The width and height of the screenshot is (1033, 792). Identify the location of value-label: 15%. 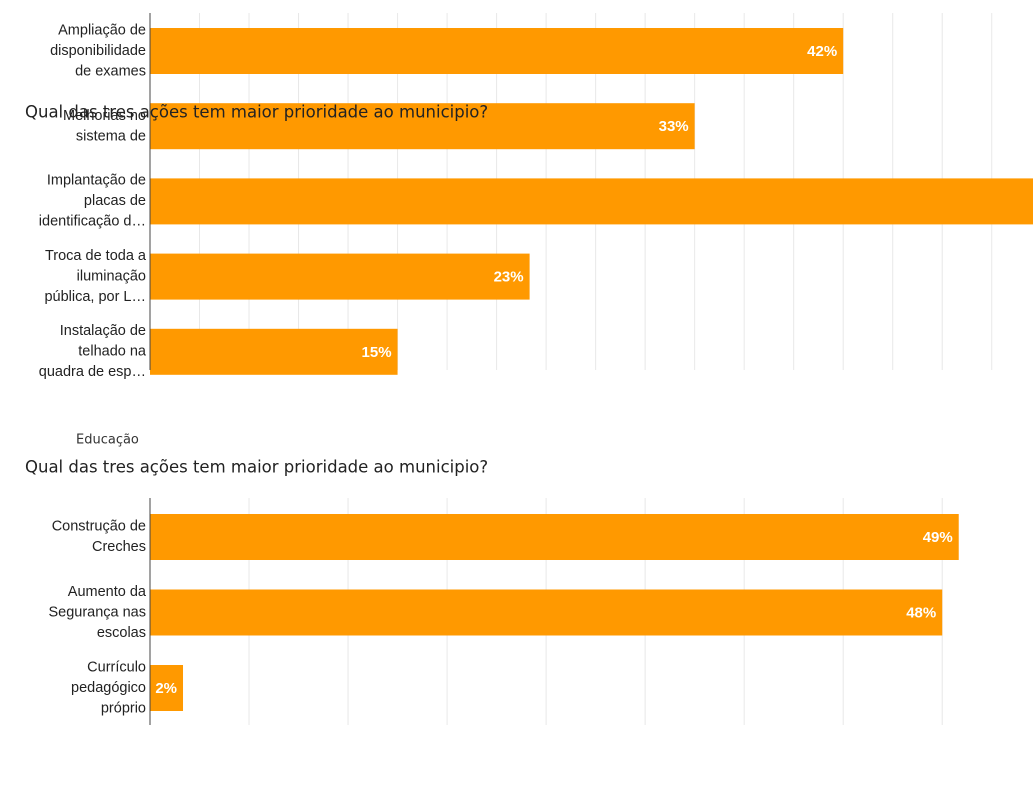
(377, 352).